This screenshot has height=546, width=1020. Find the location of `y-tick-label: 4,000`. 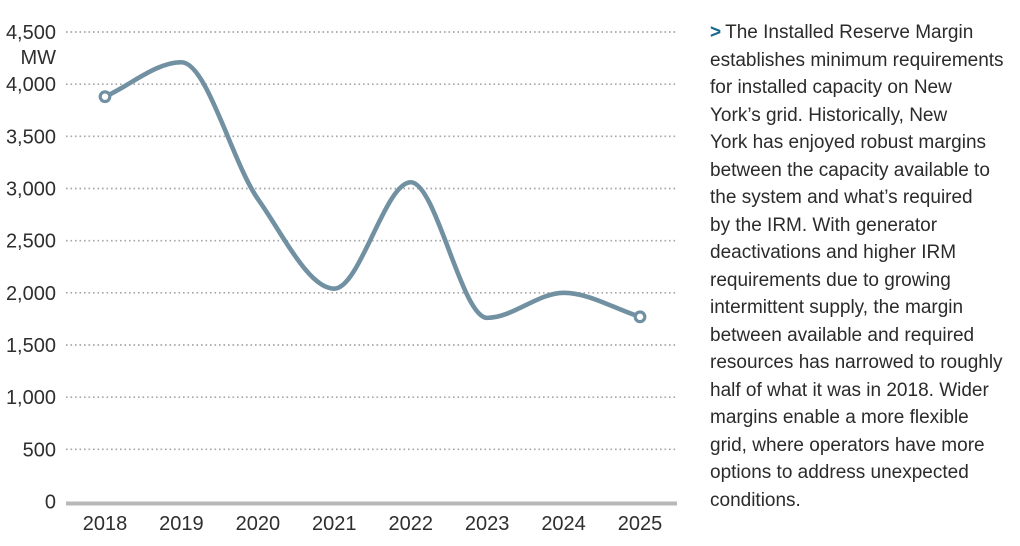

y-tick-label: 4,000 is located at coordinates (31, 85).